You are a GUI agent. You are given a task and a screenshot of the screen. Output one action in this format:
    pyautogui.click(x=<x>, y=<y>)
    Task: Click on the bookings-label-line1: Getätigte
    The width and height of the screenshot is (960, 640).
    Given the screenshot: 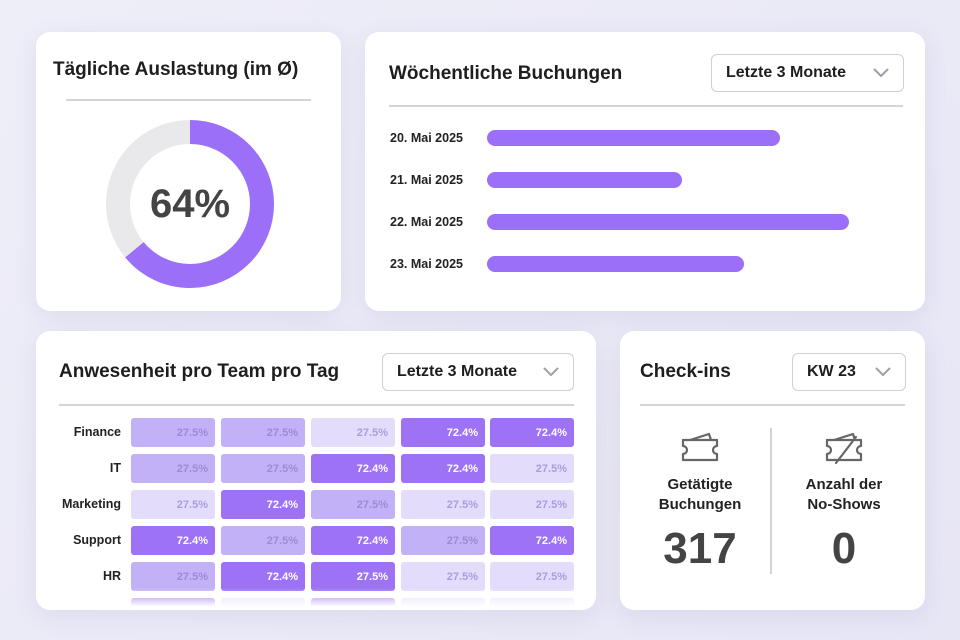 What is the action you would take?
    pyautogui.click(x=700, y=484)
    